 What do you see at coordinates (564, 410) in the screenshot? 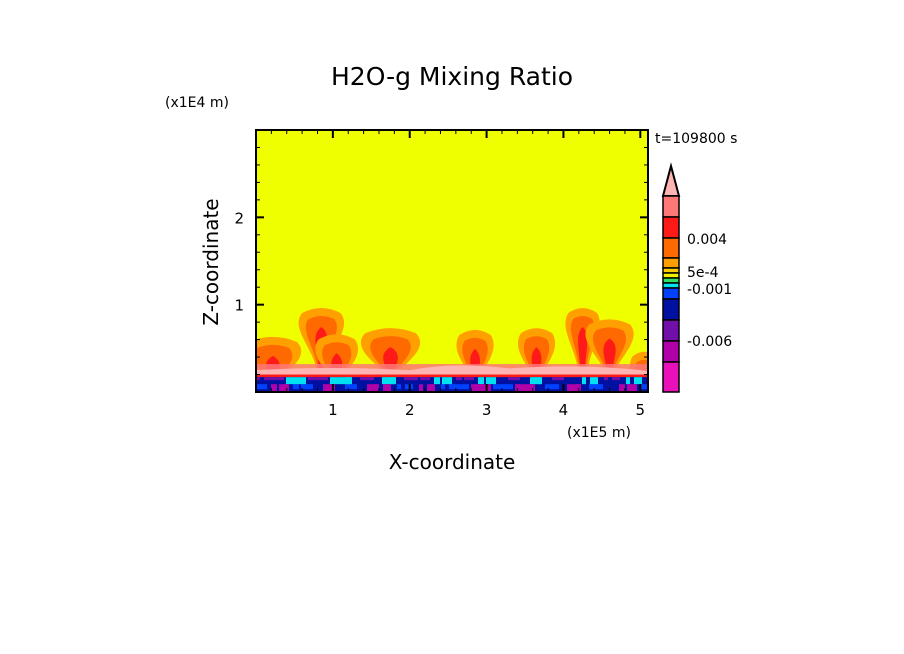
I see `x-tick-label: 4` at bounding box center [564, 410].